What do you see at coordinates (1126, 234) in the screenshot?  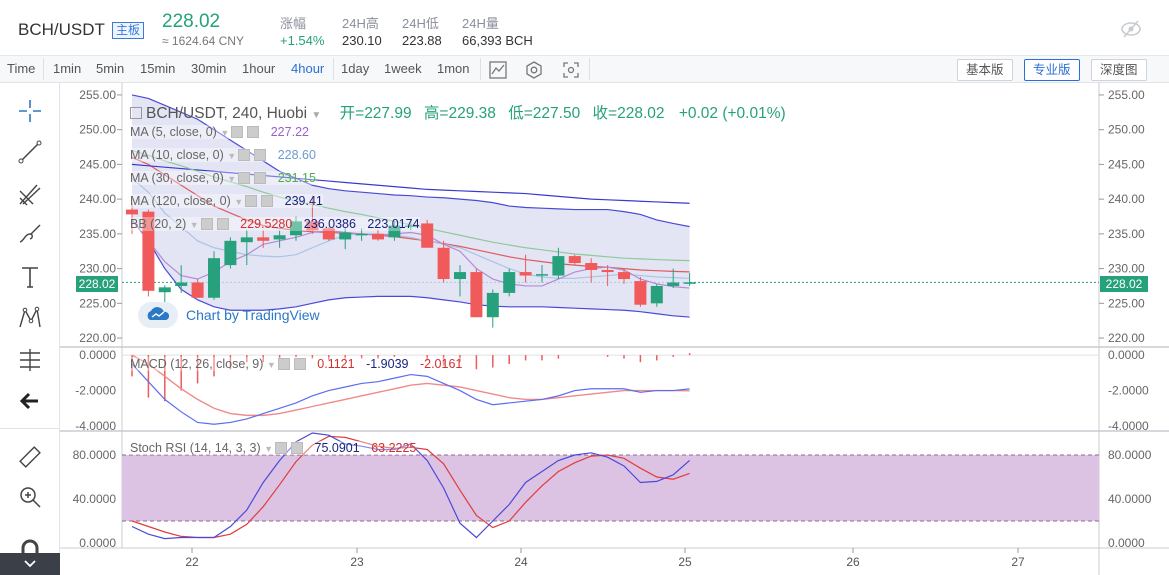 I see `price-tick-right: 235.00` at bounding box center [1126, 234].